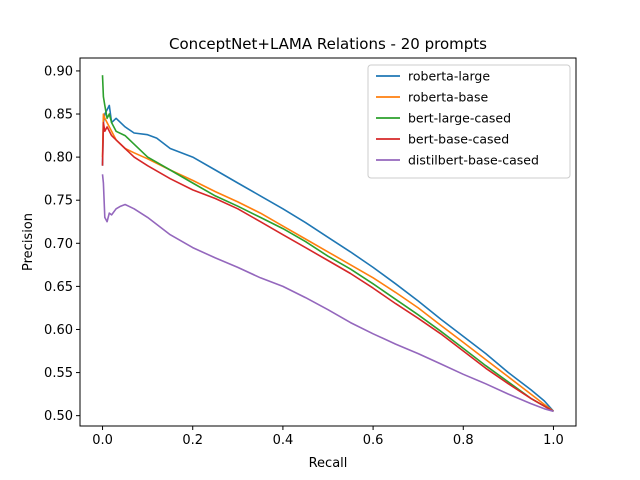 This screenshot has height=480, width=640. What do you see at coordinates (373, 440) in the screenshot?
I see `x-tick-label: 0.6` at bounding box center [373, 440].